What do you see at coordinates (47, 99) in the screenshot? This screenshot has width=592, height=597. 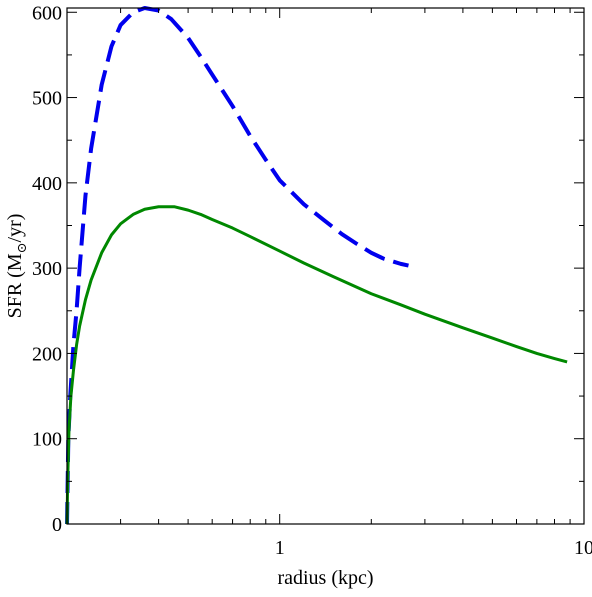 I see `y-tick-label: 500` at bounding box center [47, 99].